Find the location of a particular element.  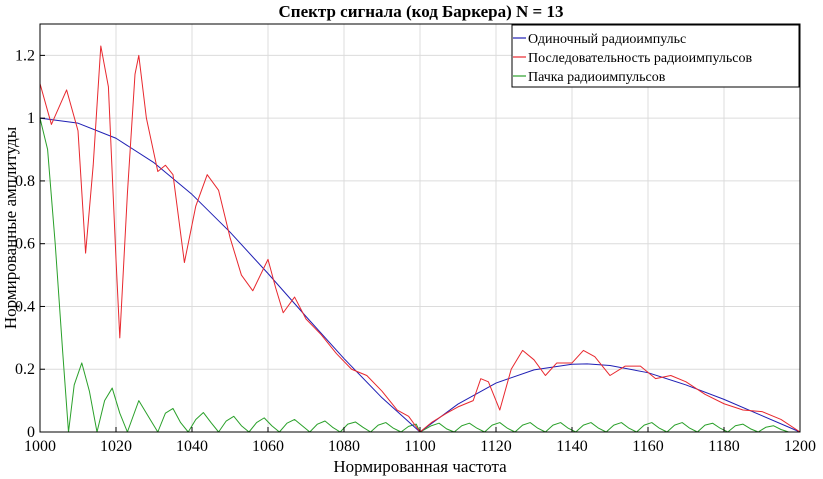

x-tick-label: 1080 is located at coordinates (344, 446).